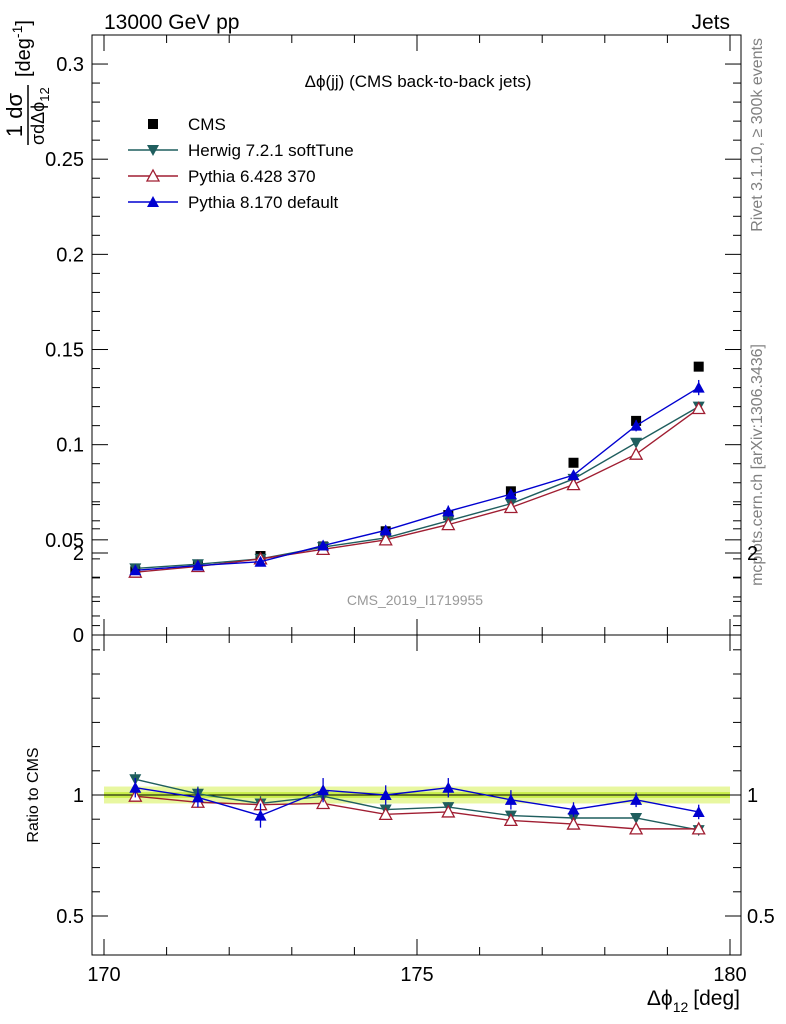 Image resolution: width=786 pixels, height=1024 pixels. I want to click on ratio-series-group, so click(417, 804).